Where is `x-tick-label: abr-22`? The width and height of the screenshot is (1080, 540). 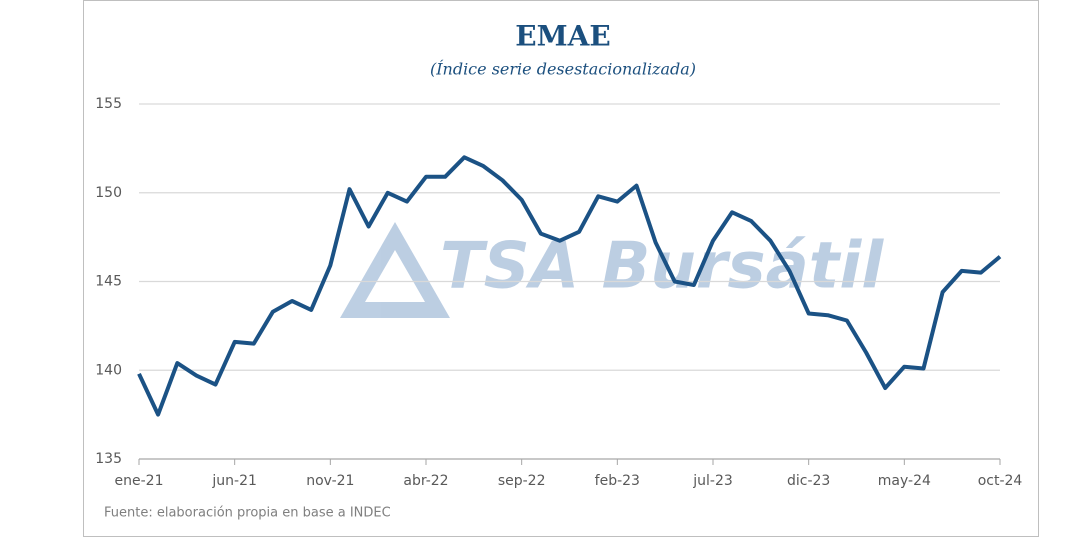
x-tick-label: abr-22 is located at coordinates (425, 481).